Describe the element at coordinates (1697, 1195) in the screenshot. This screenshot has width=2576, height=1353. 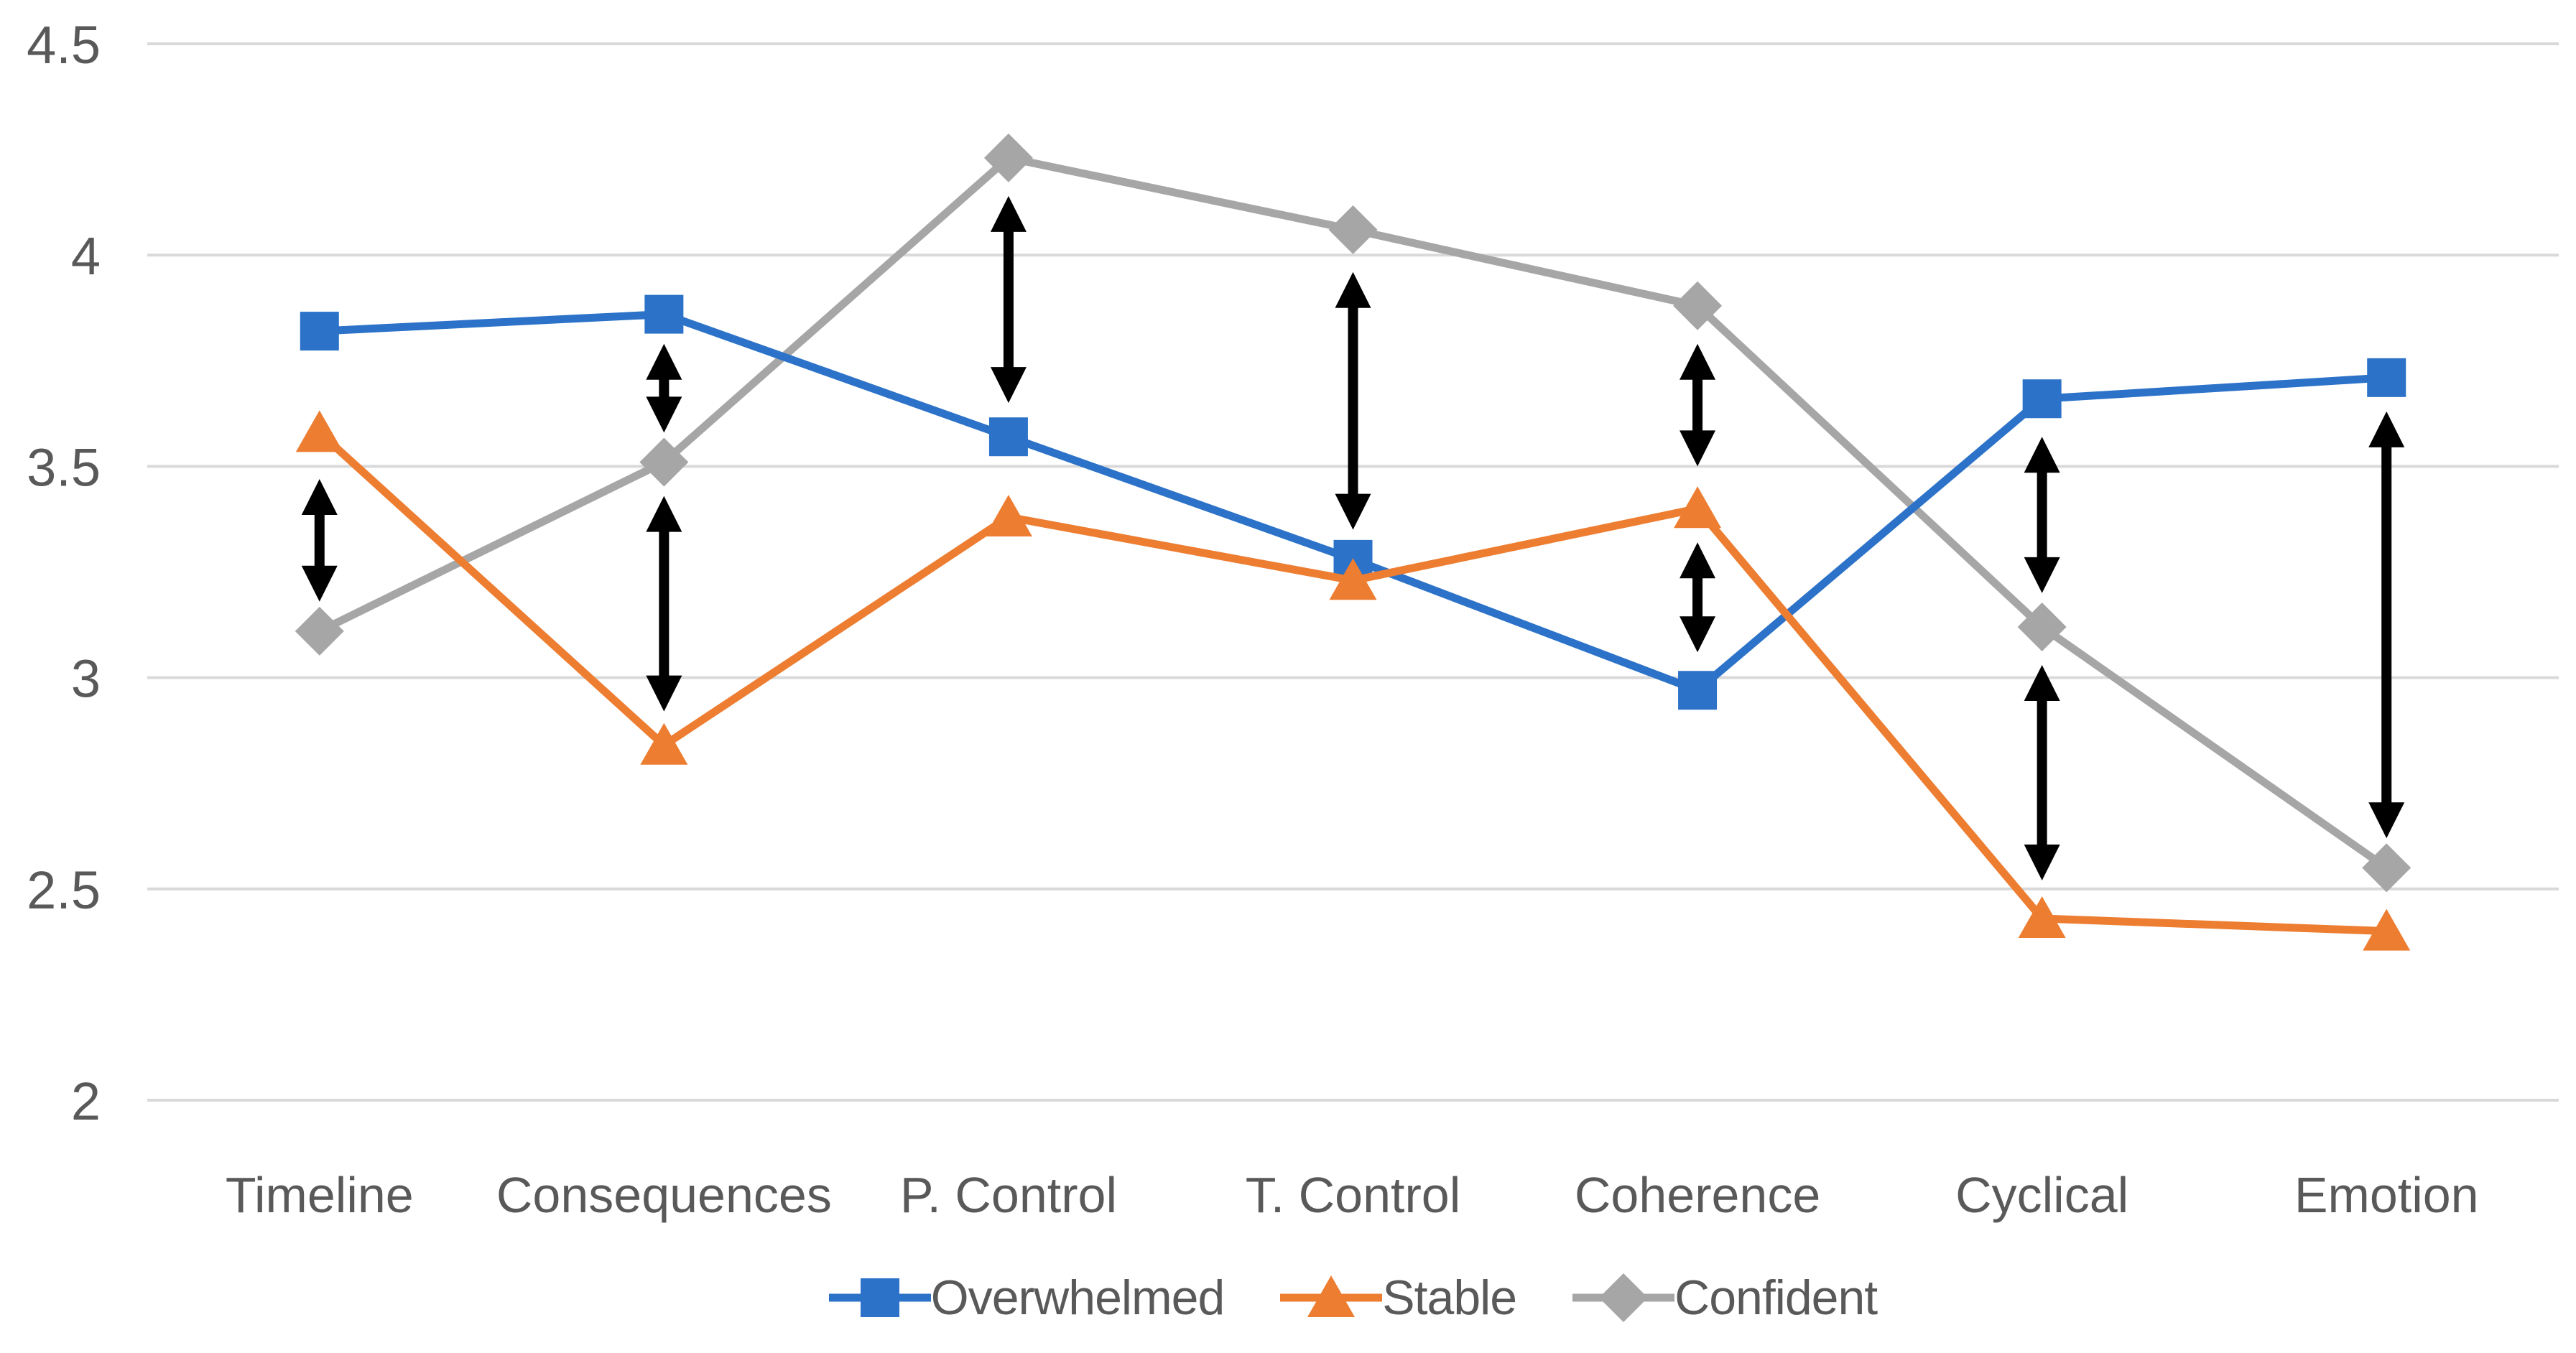
I see `x-category-label: Coherence` at that location.